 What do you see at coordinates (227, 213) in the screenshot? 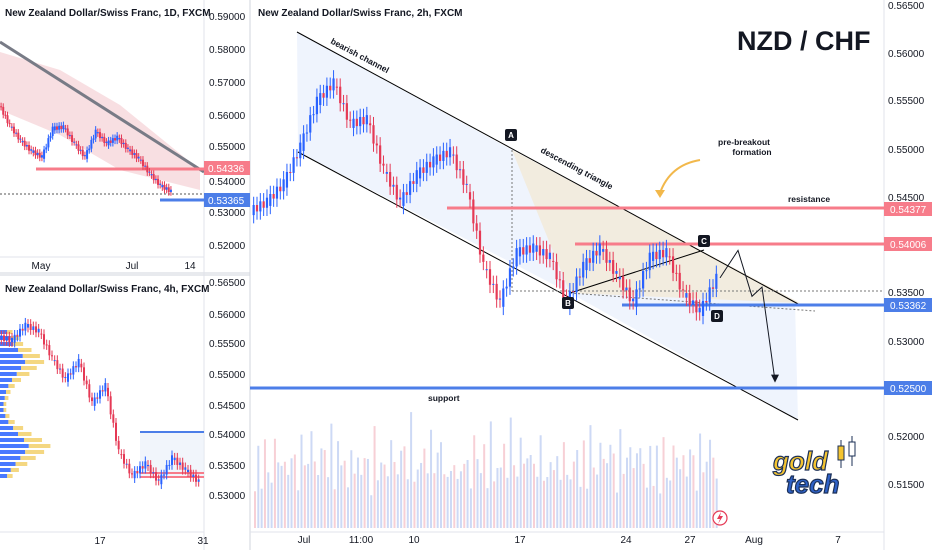
I see `daily-y-tick: 0.53000` at bounding box center [227, 213].